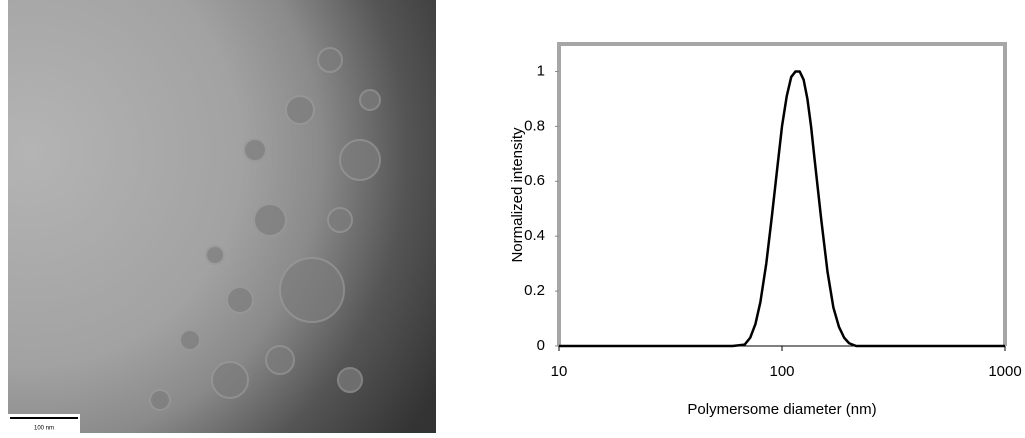  What do you see at coordinates (541, 345) in the screenshot?
I see `y-tick-label: 0` at bounding box center [541, 345].